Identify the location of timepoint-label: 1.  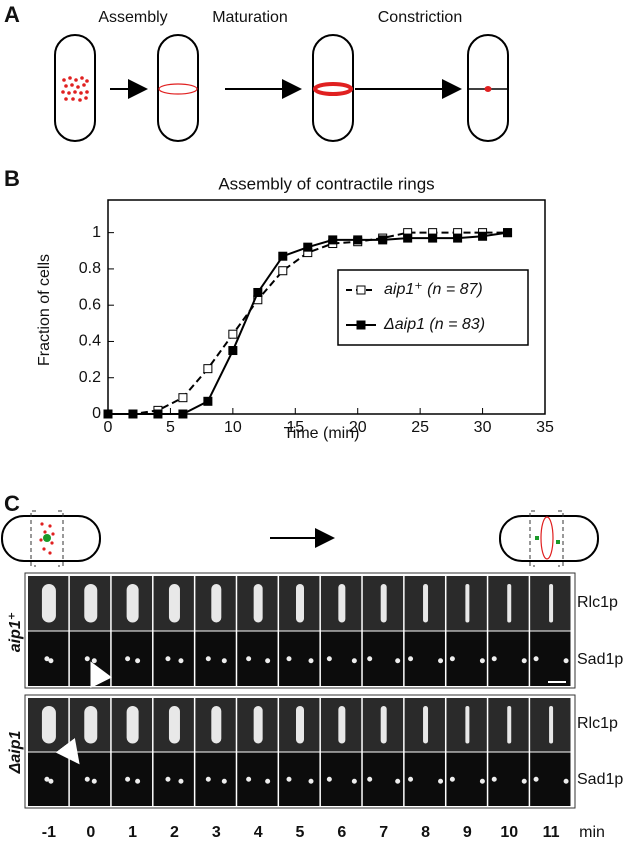
(132, 832).